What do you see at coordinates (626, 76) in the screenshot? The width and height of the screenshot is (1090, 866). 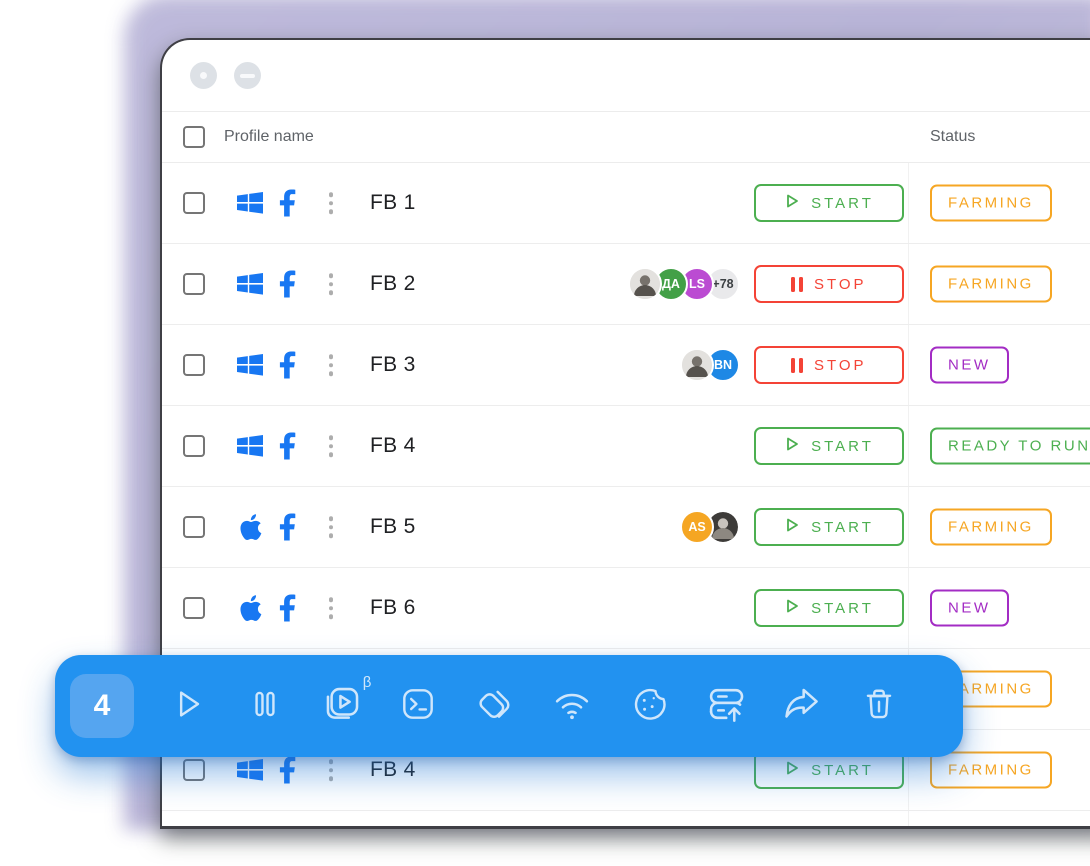 I see `window-titlebar` at bounding box center [626, 76].